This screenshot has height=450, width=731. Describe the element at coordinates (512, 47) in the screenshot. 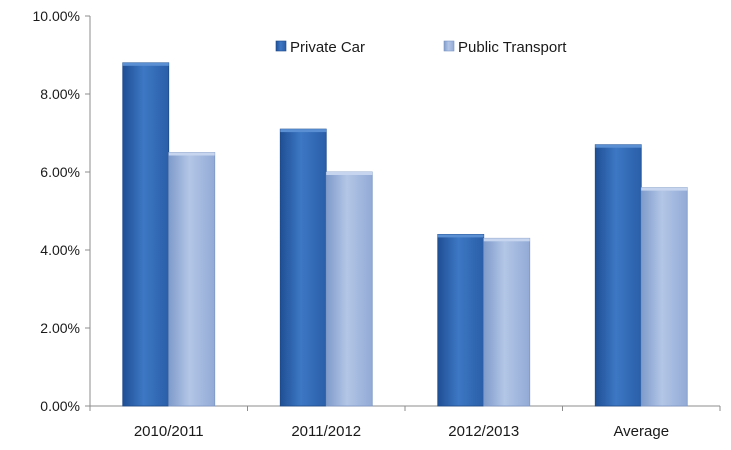

I see `legend-label: Public Transport` at that location.